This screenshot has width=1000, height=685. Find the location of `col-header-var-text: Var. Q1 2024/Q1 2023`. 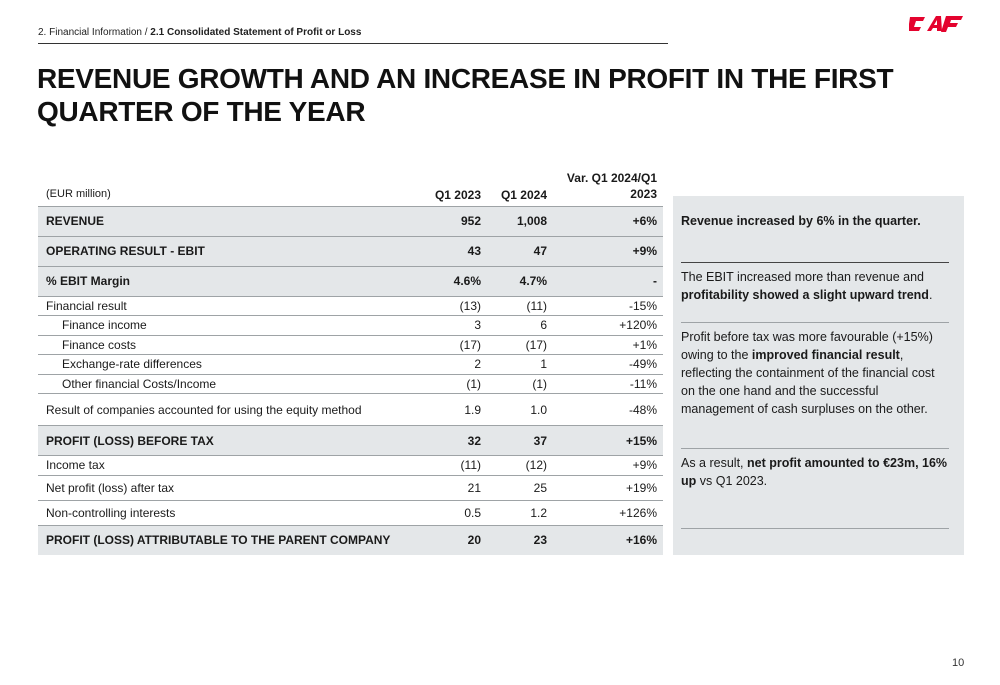

col-header-var-text: Var. Q1 2024/Q1 2023 is located at coordinates (611, 185).